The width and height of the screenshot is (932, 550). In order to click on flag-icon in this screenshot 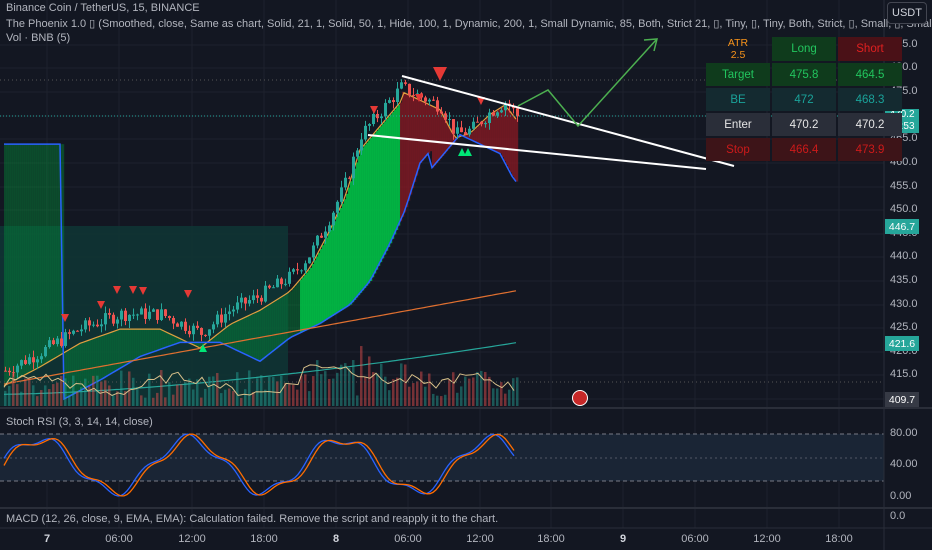, I will do `click(580, 398)`.